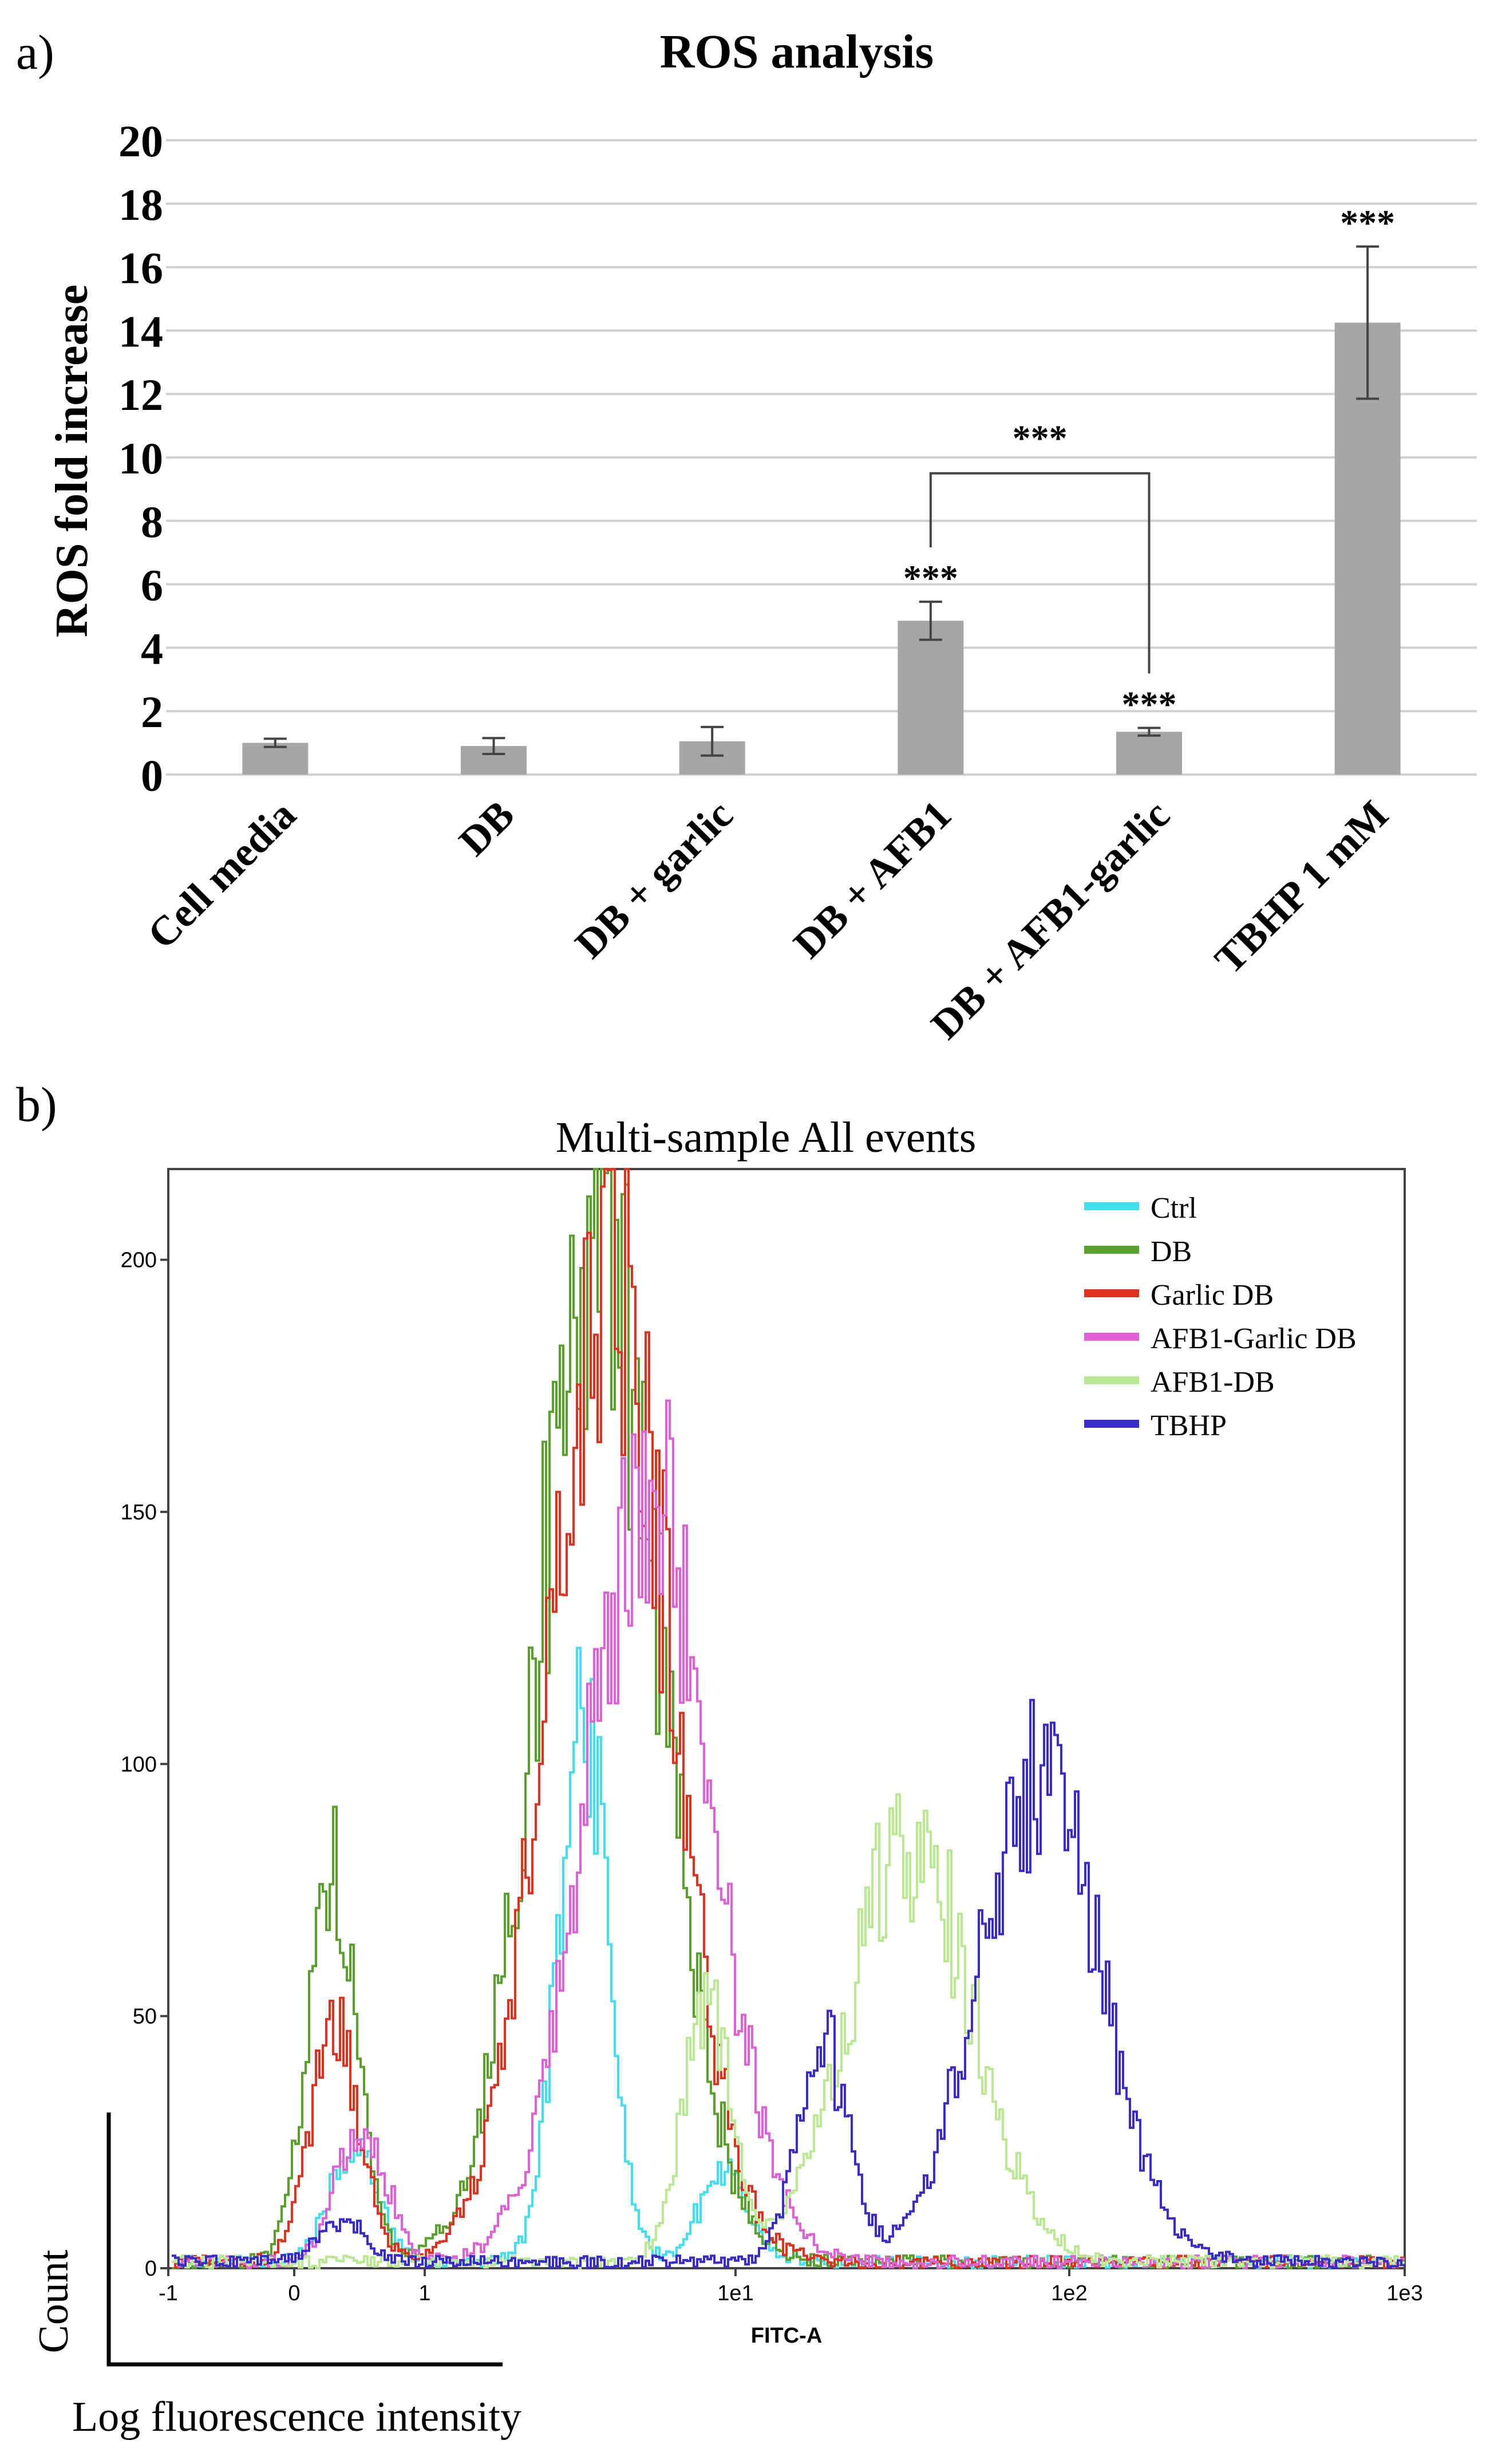 The width and height of the screenshot is (1502, 2464). I want to click on bar-chart-ylabel: ROS fold increase, so click(72, 461).